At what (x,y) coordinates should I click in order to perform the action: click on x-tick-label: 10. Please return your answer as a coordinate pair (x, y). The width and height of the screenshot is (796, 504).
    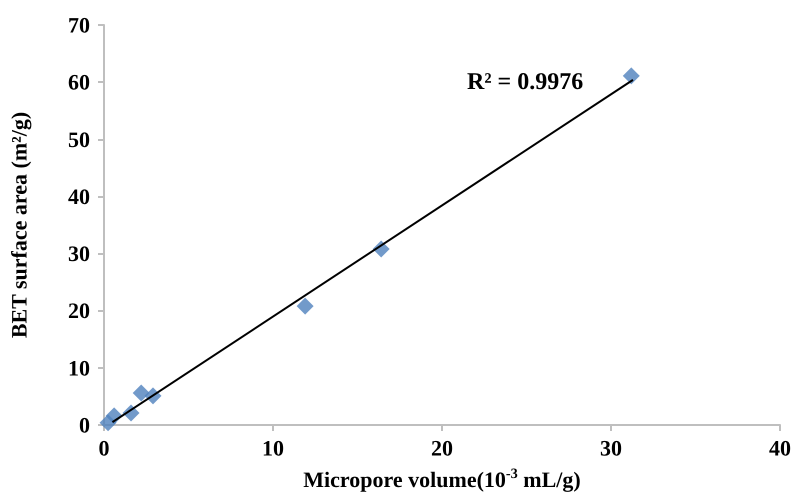
    Looking at the image, I should click on (273, 448).